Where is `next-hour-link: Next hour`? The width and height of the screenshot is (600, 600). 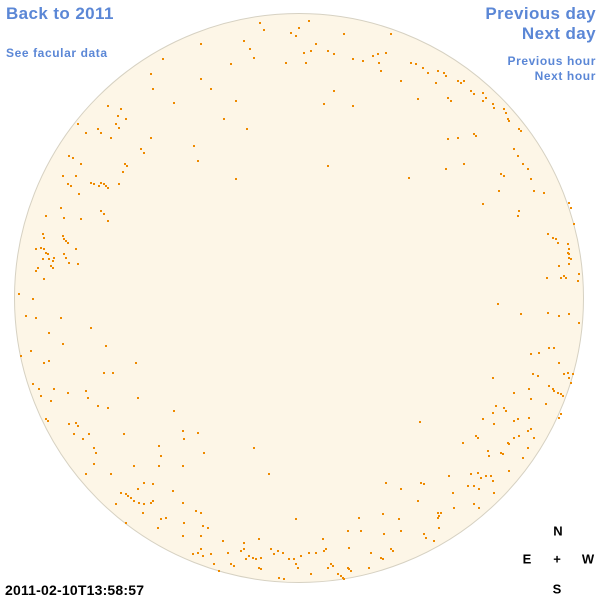
next-hour-link: Next hour is located at coordinates (565, 76).